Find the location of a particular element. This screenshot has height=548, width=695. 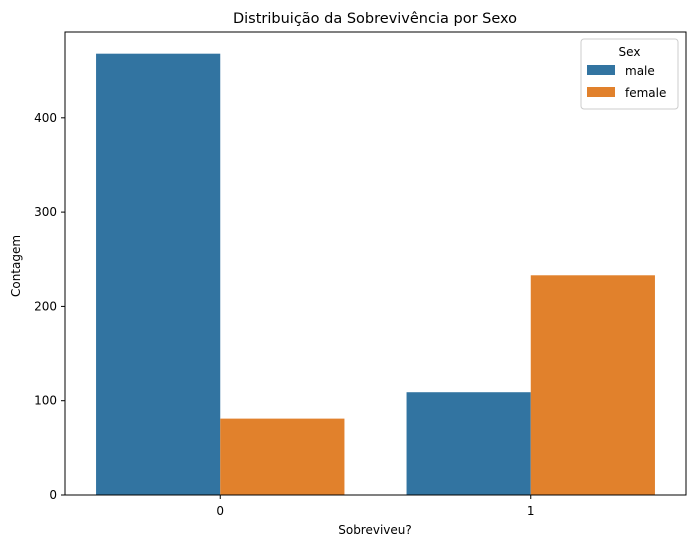

y-axis: 0 100 200 300 400 is located at coordinates (49, 306).